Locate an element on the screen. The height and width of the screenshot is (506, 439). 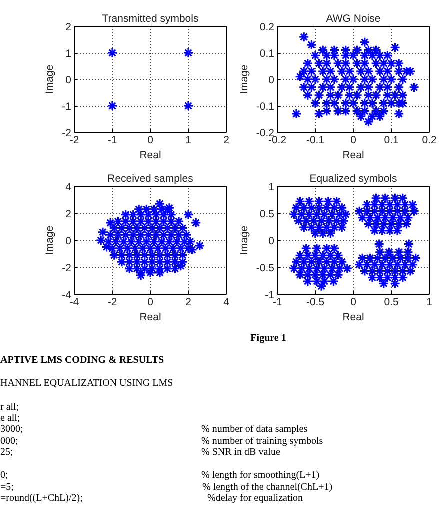
text: %delay for equalization is located at coordinates (256, 498).